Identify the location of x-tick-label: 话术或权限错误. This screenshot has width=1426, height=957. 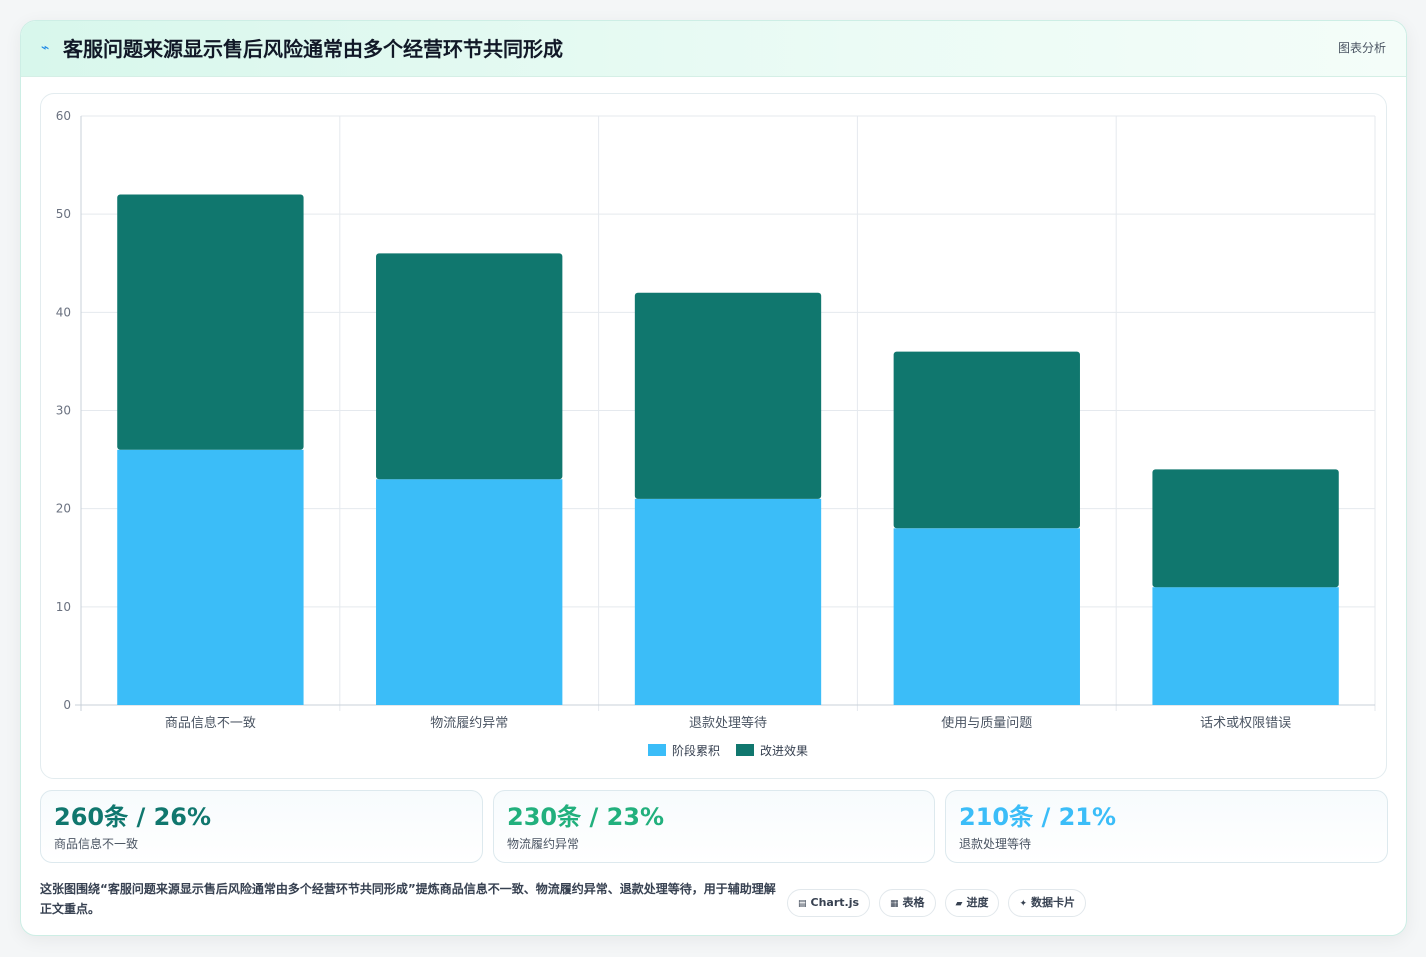
(1245, 723).